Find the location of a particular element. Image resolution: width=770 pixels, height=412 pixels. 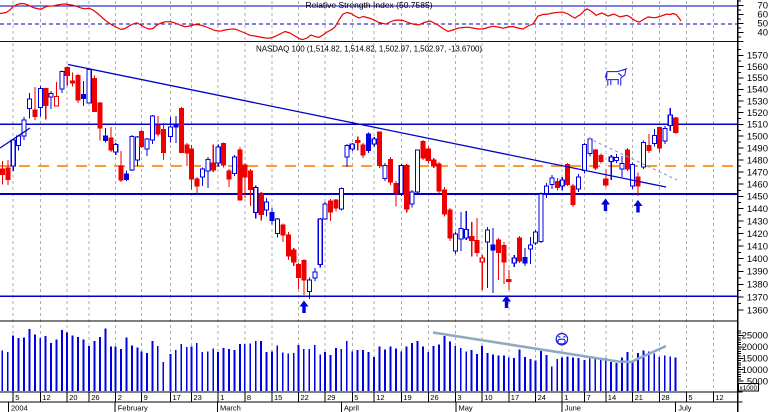

svg-text: 1570 is located at coordinates (757, 56).